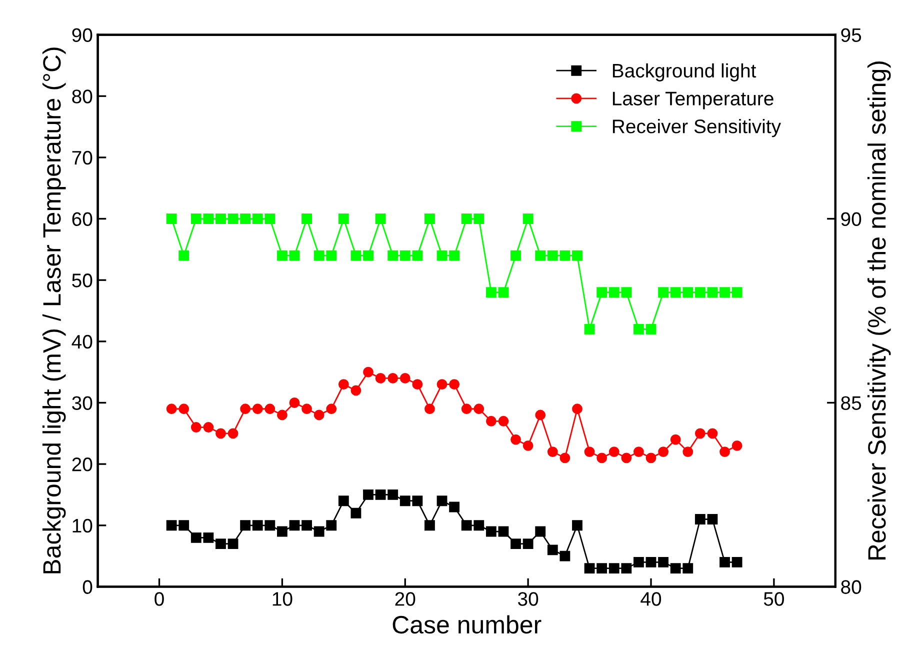  Describe the element at coordinates (528, 599) in the screenshot. I see `x-tick-label: 30` at that location.